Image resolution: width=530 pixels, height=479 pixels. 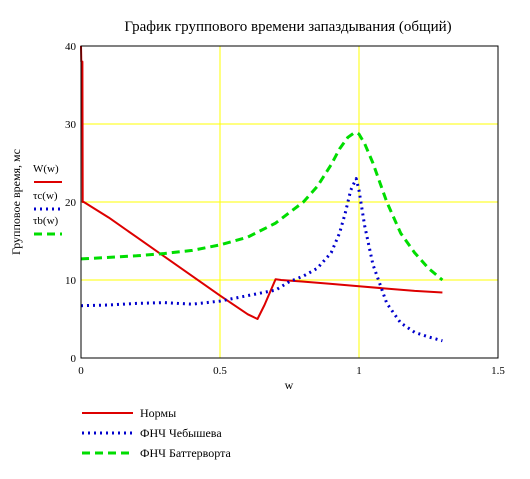 What do you see at coordinates (498, 371) in the screenshot?
I see `x-tick-label: 1.5` at bounding box center [498, 371].